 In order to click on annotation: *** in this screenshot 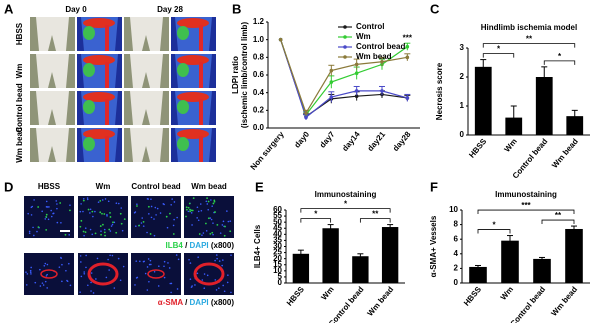, I will do `click(408, 37)`.